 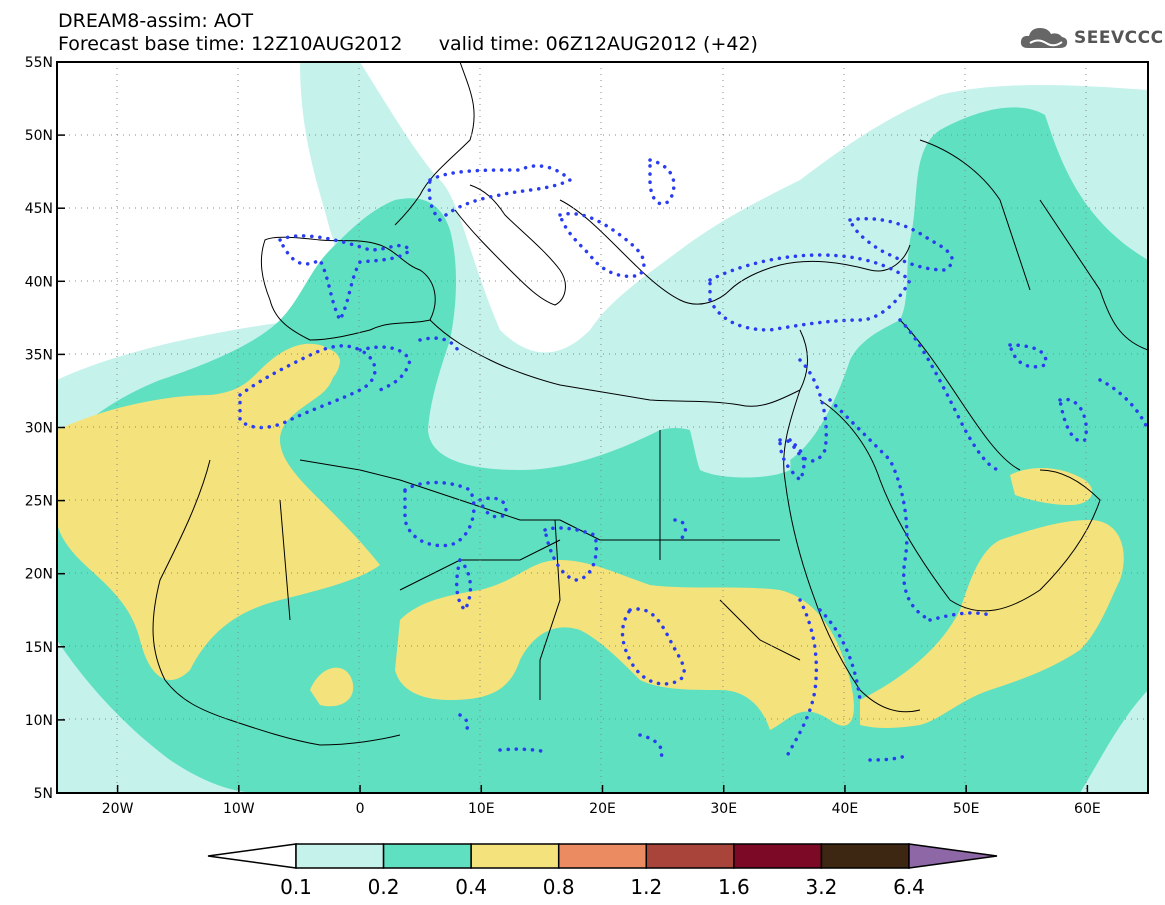 What do you see at coordinates (230, 44) in the screenshot?
I see `base-time-label: Forecast base time: 12Z10AUG2012` at bounding box center [230, 44].